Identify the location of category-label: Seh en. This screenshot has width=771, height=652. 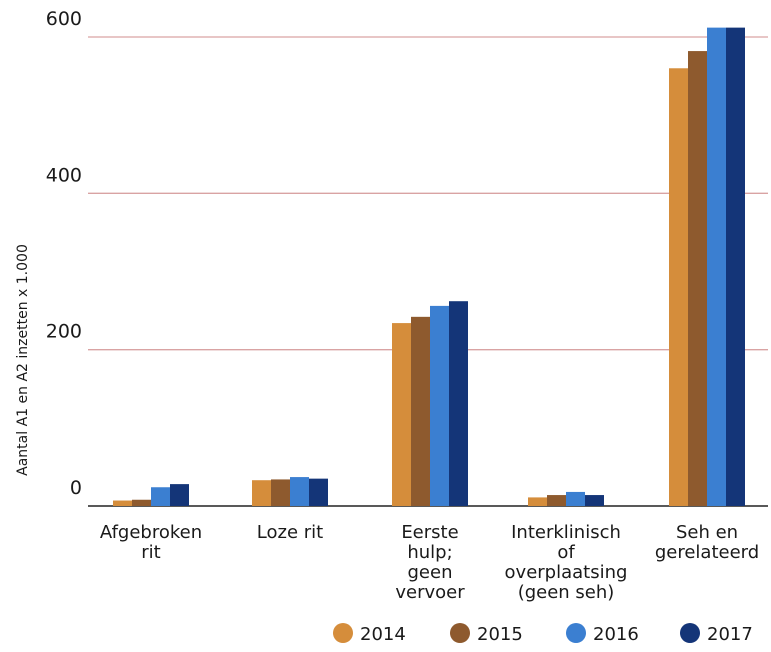
(707, 532).